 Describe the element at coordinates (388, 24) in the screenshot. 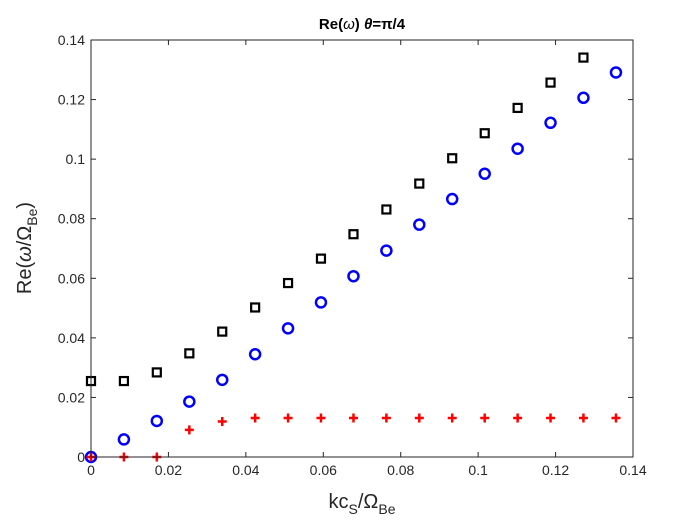

I see `title-rest: =π/4` at that location.